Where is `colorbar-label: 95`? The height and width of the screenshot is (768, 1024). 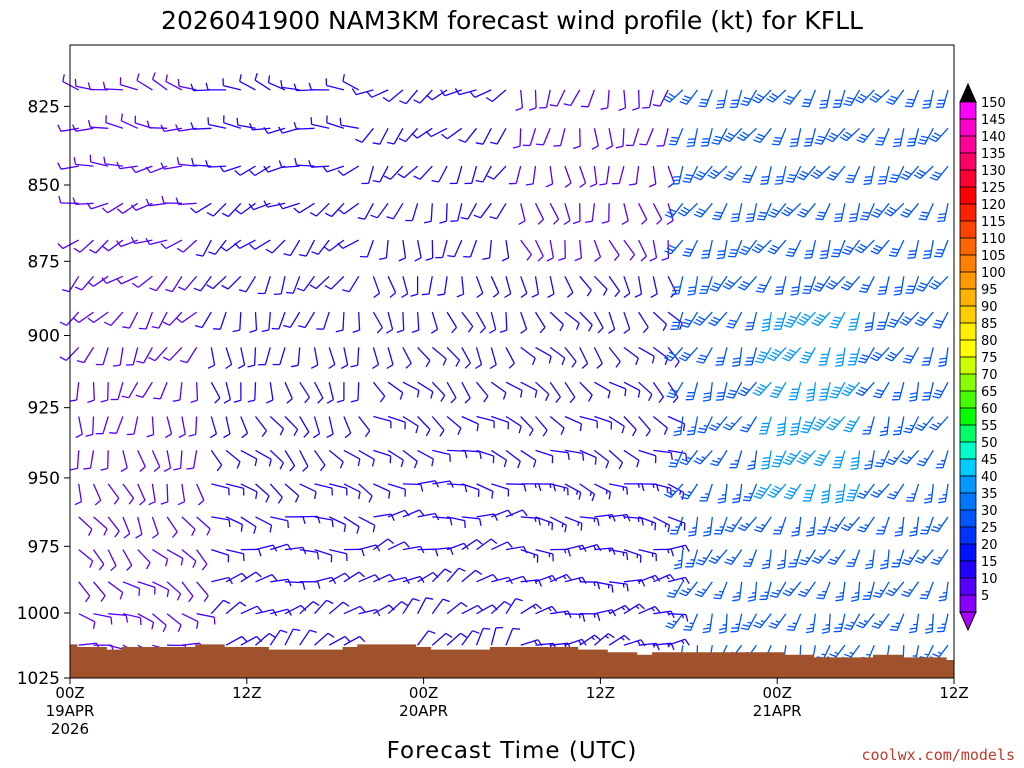
colorbar-label: 95 is located at coordinates (989, 290).